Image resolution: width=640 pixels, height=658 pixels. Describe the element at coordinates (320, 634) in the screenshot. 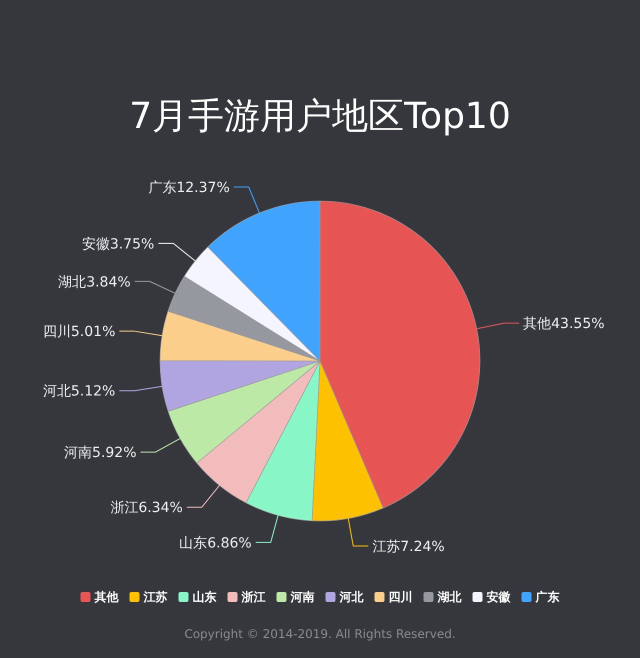

I see `annotation: Copyright © 2014-2019. All Rights Reserved.` at that location.